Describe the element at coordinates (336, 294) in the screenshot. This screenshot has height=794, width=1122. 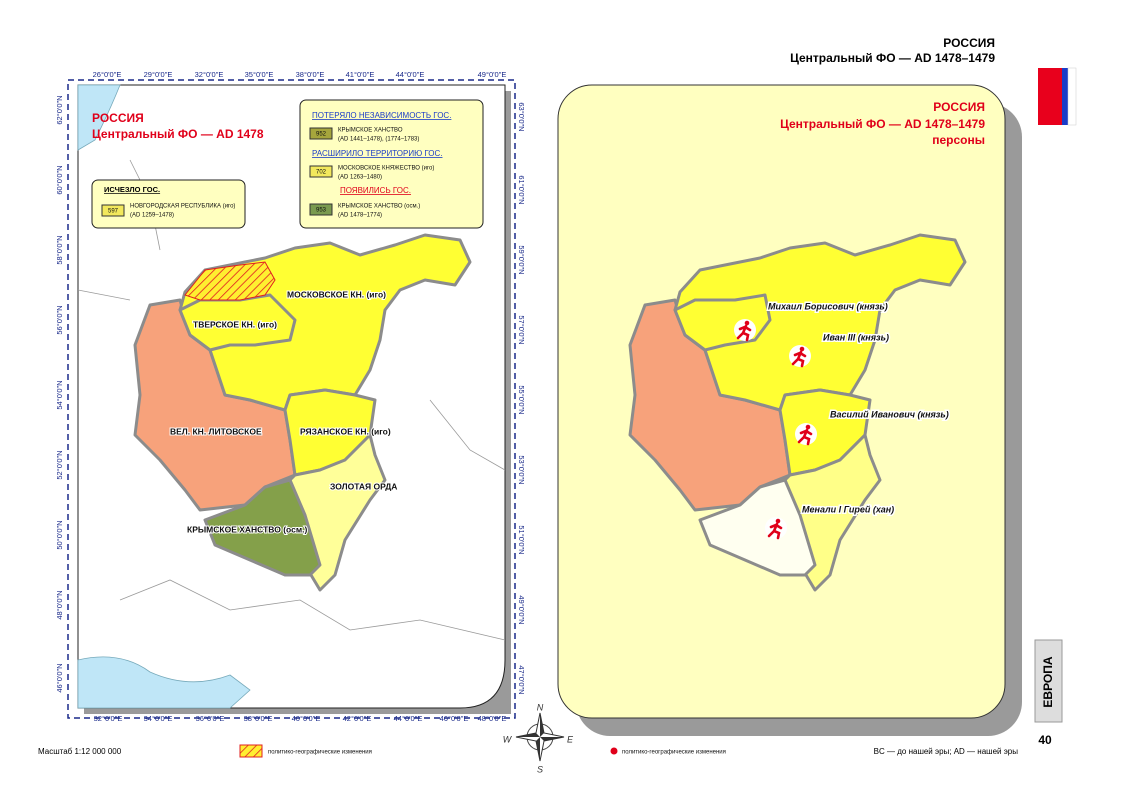
I see `region-label: МОСКОВСКОЕ КН. (иго)` at that location.